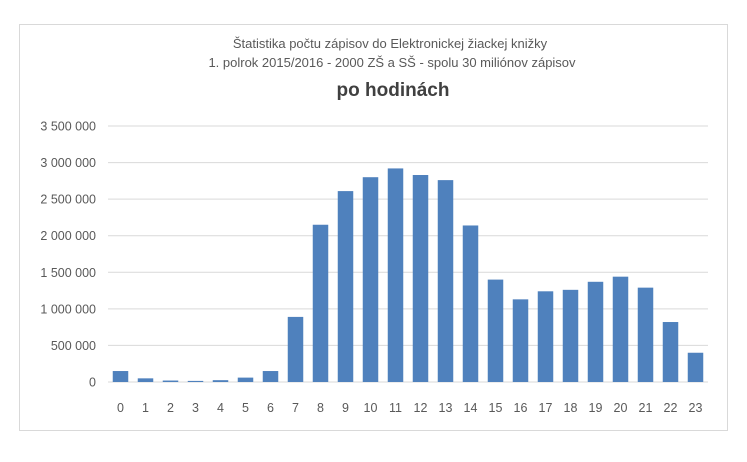 This screenshot has width=747, height=462. Describe the element at coordinates (145, 408) in the screenshot. I see `x-tick-label: 1` at that location.